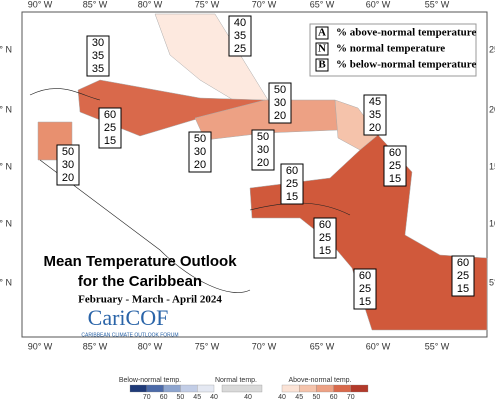 The width and height of the screenshot is (495, 400). I want to click on legend-key: A, so click(322, 33).